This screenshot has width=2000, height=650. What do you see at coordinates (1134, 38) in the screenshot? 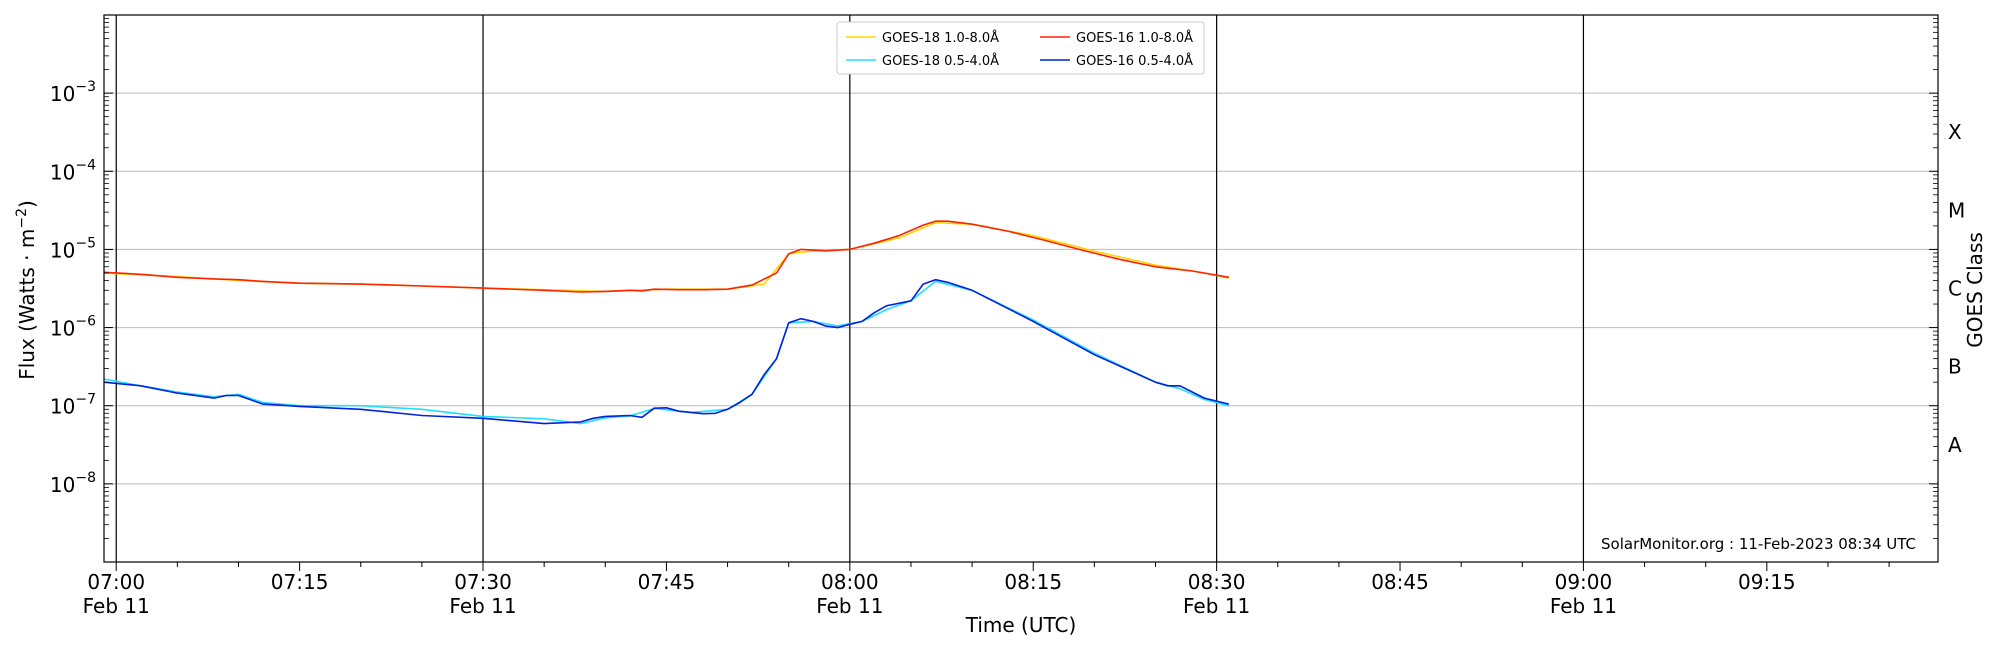
I see `legend-label: GOES-16 1.0-8.0Å` at bounding box center [1134, 38].